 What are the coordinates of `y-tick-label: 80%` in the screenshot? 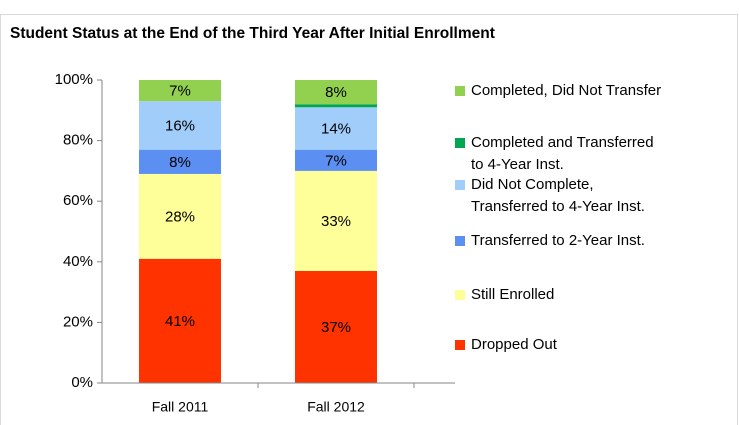 It's located at (78, 140).